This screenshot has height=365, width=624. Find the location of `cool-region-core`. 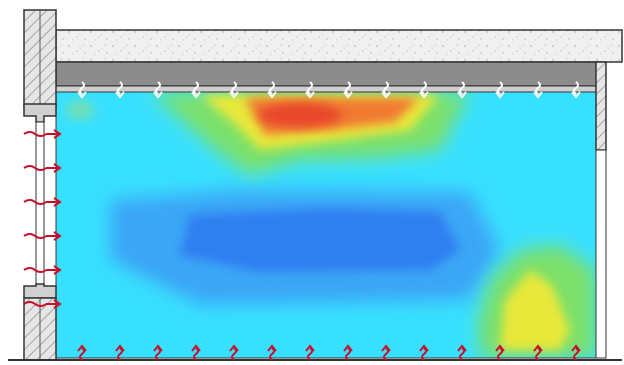

cool-region-core is located at coordinates (320, 240).